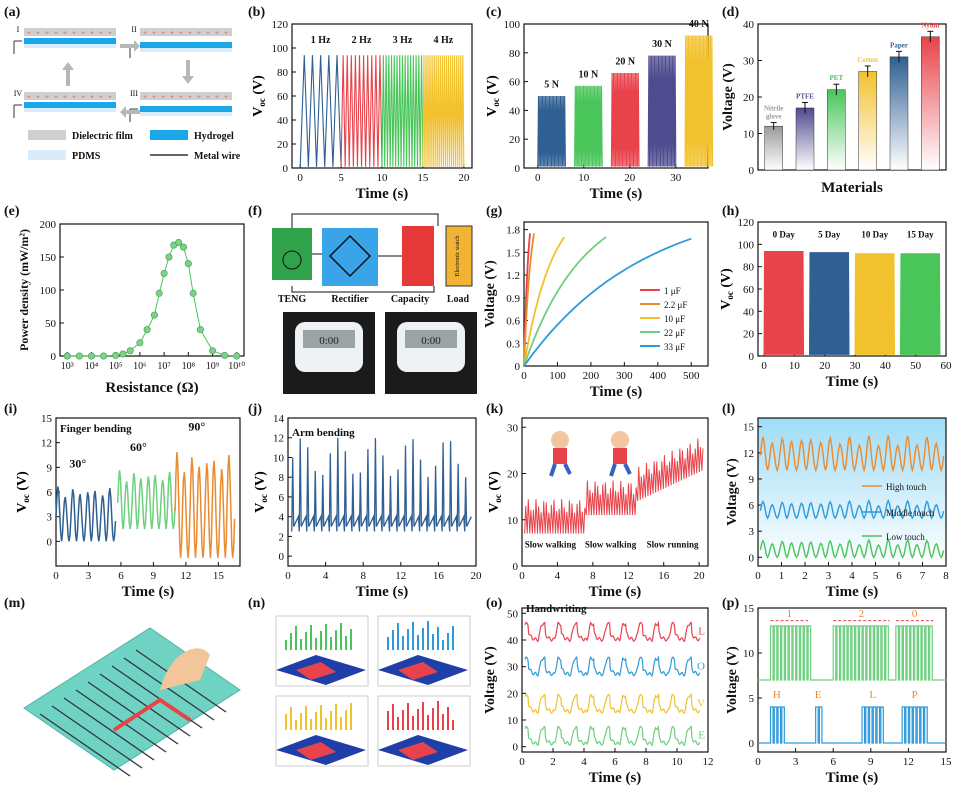 The width and height of the screenshot is (960, 794). I want to click on x-tick-label: 3, so click(796, 762).